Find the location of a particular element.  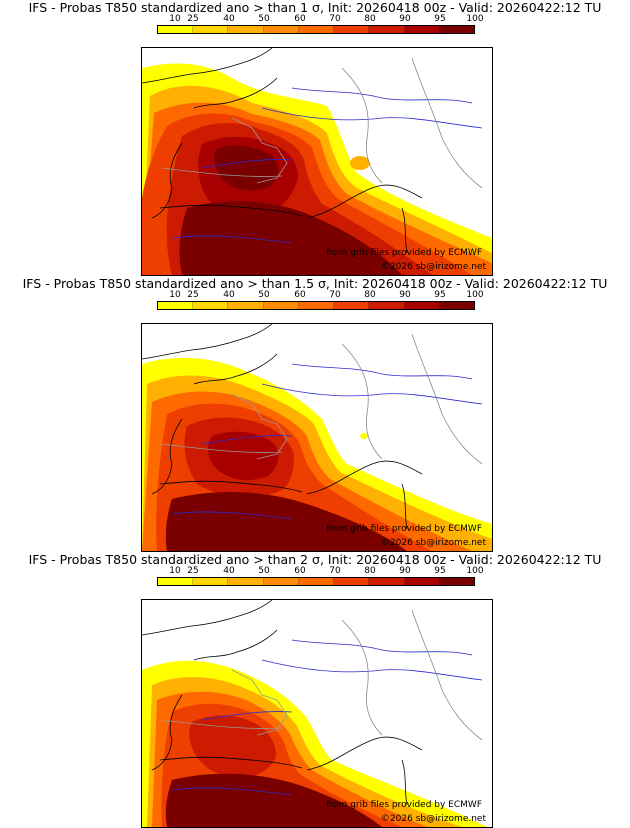

copyright-credit: ©2026 sb@irizome.net is located at coordinates (433, 543).